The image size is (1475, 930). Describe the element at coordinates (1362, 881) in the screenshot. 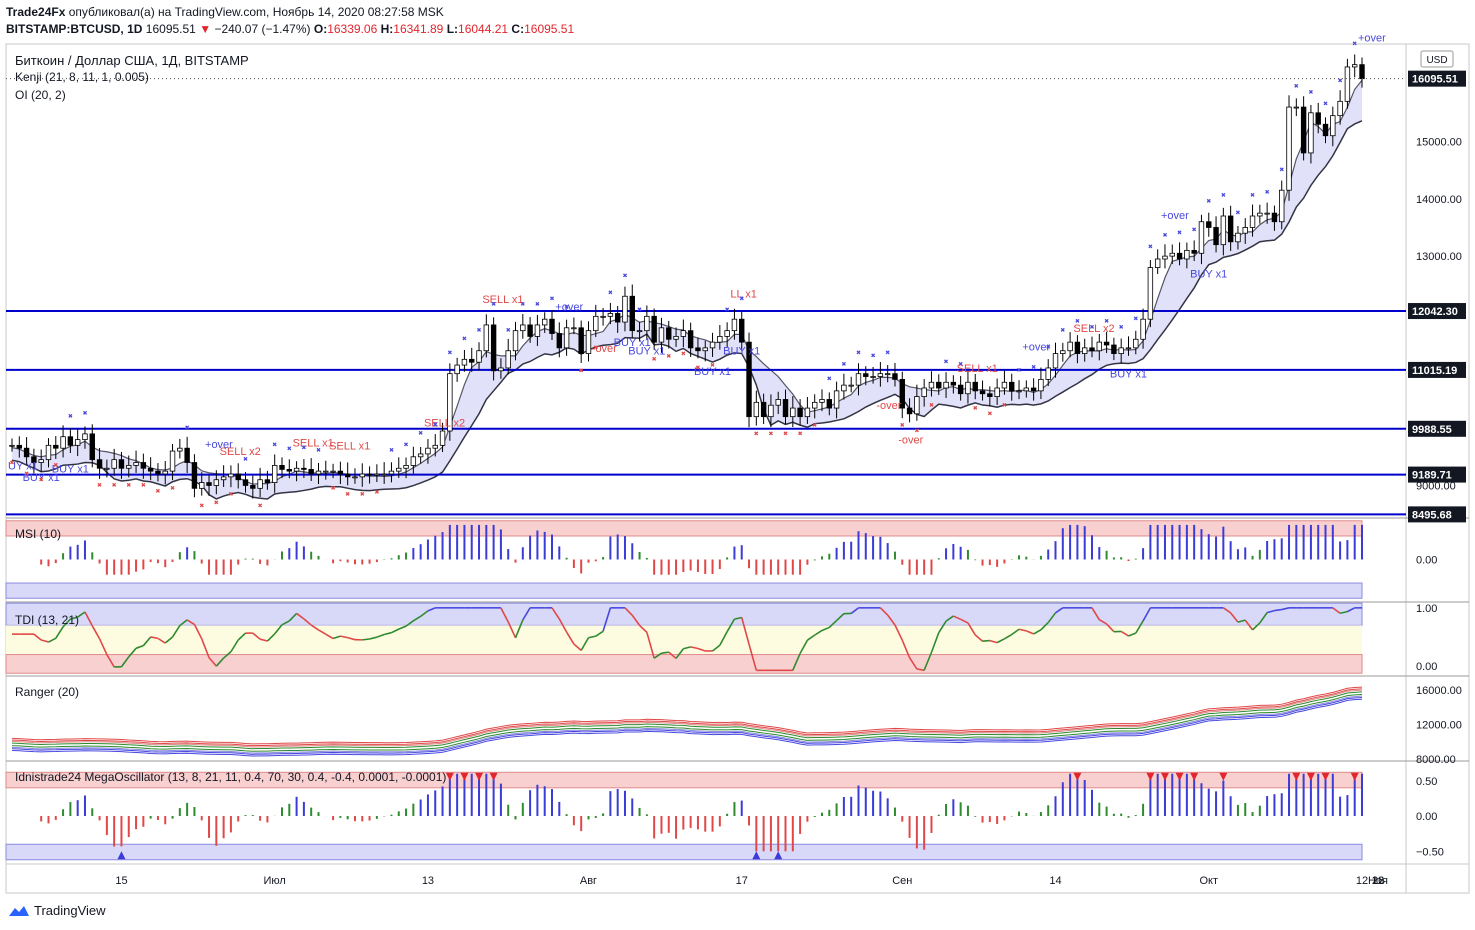

I see `x-tick-label: 12` at that location.